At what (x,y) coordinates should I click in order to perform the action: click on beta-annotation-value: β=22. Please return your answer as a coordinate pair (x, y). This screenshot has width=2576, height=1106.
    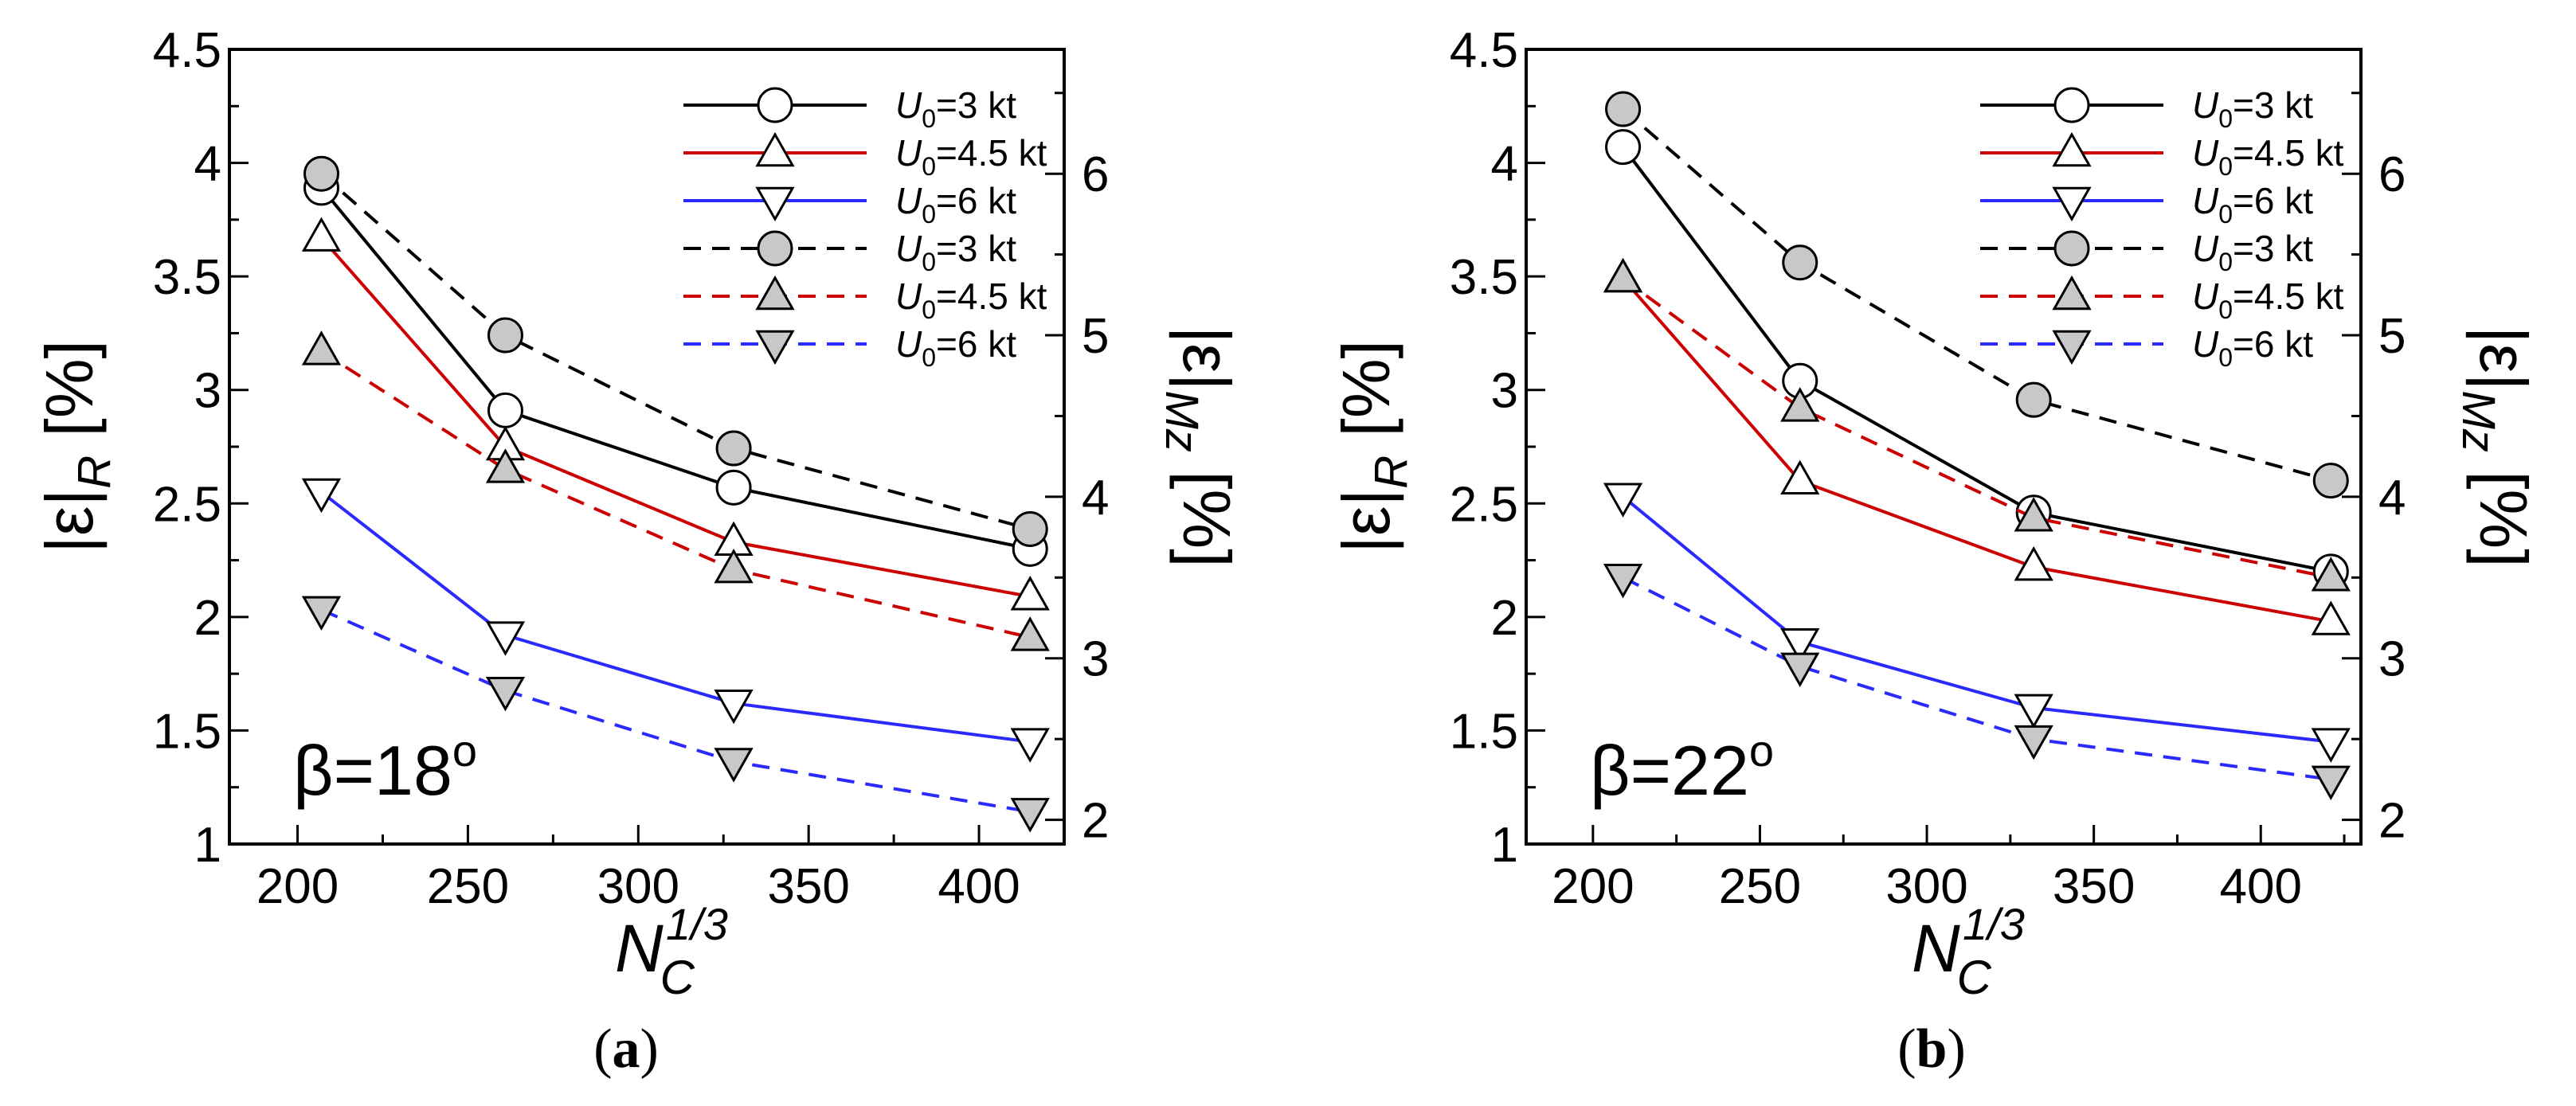
    Looking at the image, I should click on (1669, 770).